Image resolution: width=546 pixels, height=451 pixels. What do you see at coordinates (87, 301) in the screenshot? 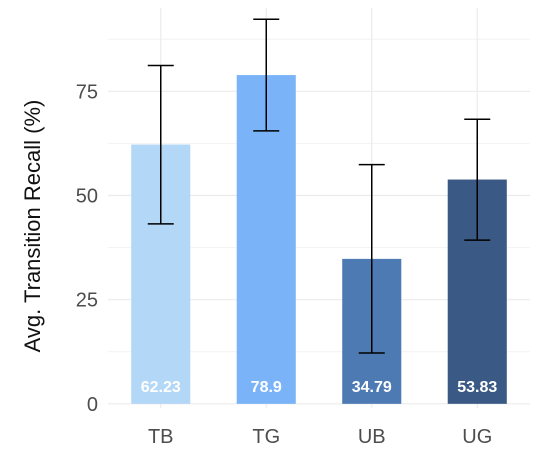
I see `y-tick-label: 25` at bounding box center [87, 301].